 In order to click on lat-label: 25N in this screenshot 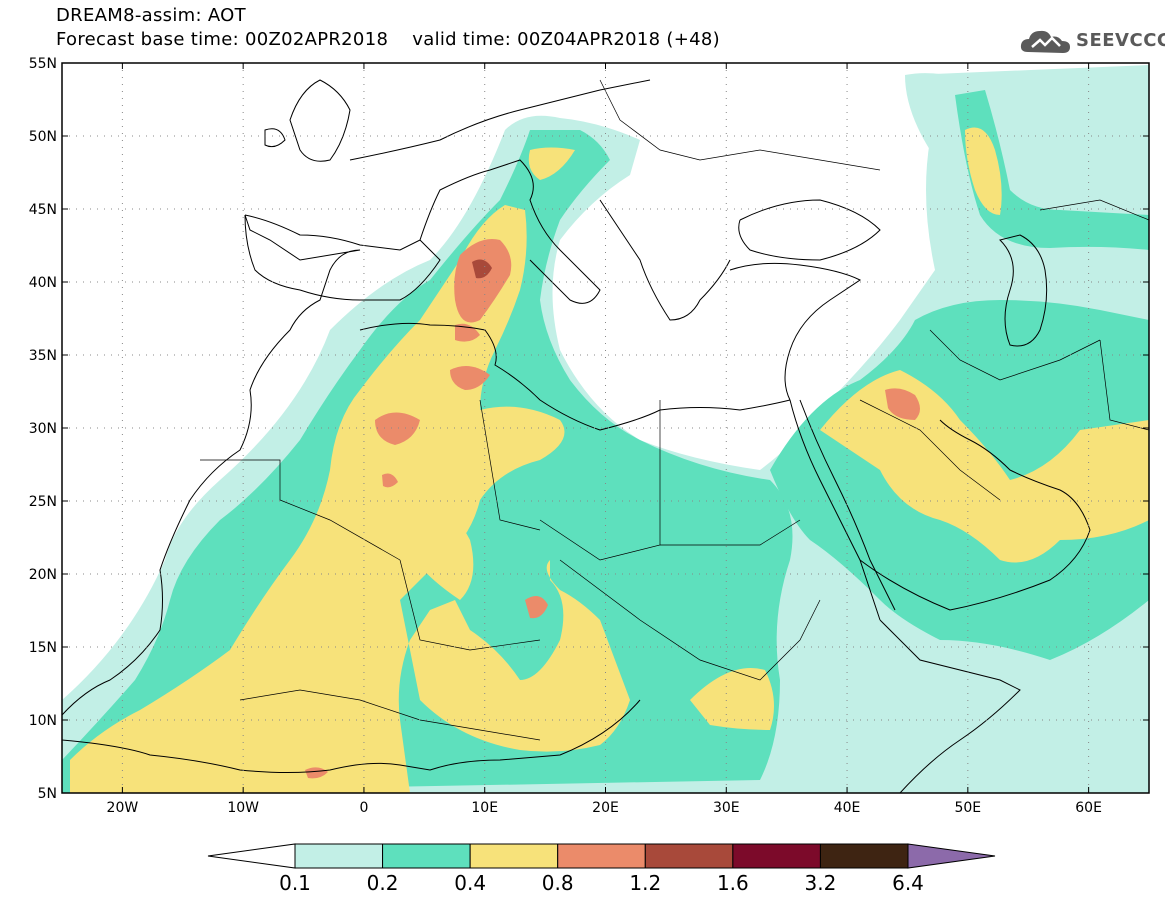, I will do `click(43, 502)`.